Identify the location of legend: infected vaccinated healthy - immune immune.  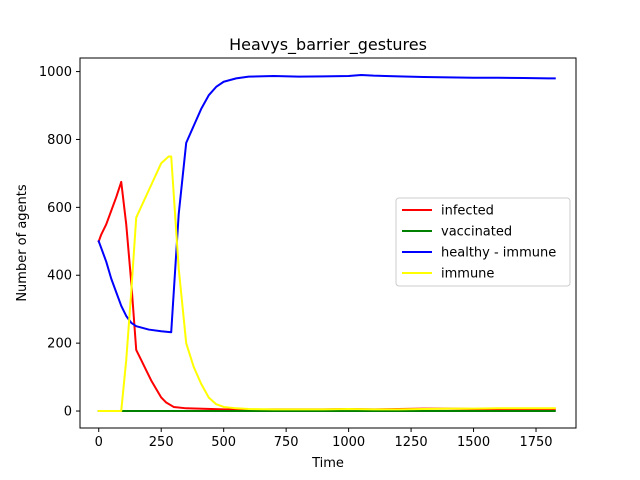
(483, 242).